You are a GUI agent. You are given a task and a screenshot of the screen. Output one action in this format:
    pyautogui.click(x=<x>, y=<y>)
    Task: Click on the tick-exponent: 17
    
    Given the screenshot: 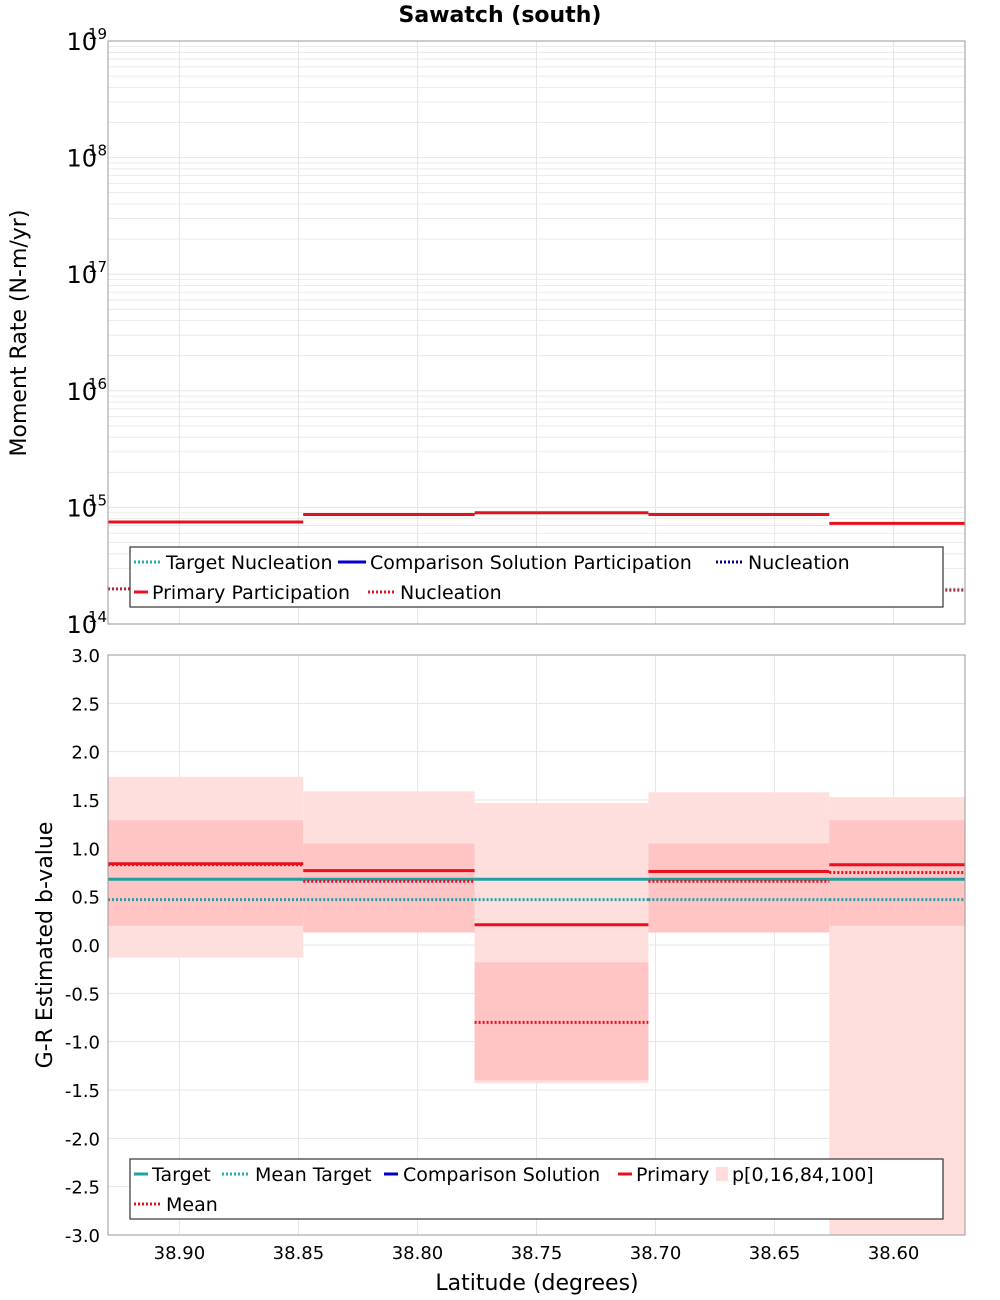 What is the action you would take?
    pyautogui.click(x=97, y=267)
    